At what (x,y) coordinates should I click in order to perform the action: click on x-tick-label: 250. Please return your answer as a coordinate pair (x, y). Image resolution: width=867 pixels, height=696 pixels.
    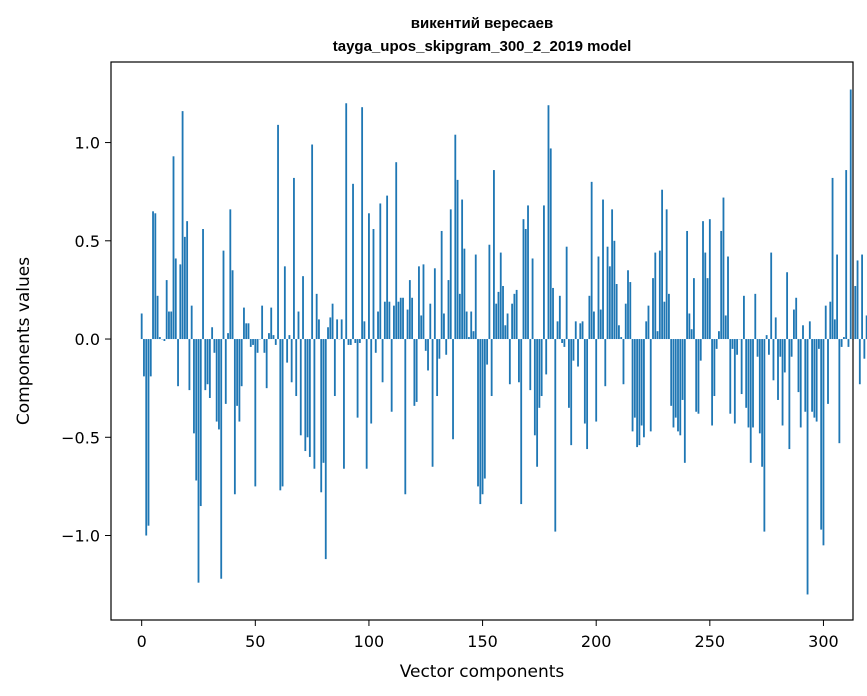
    Looking at the image, I should click on (710, 641).